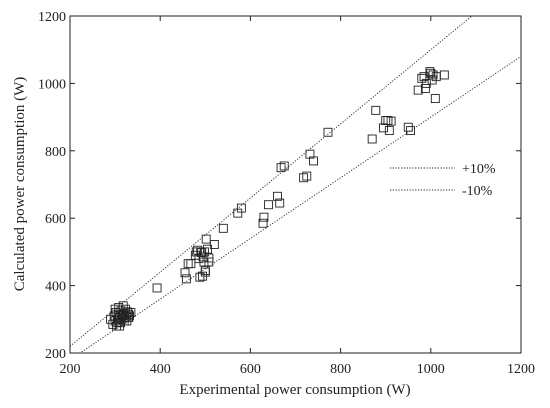 The image size is (550, 408). What do you see at coordinates (477, 191) in the screenshot?
I see `legend-entry-minus-10-label: -10%` at bounding box center [477, 191].